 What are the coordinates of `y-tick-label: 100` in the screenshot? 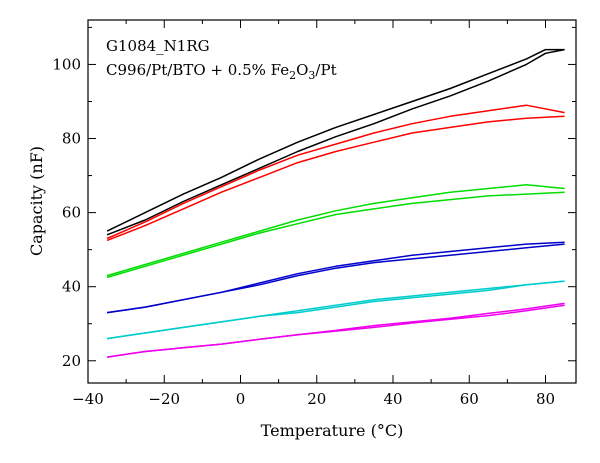 It's located at (66, 64).